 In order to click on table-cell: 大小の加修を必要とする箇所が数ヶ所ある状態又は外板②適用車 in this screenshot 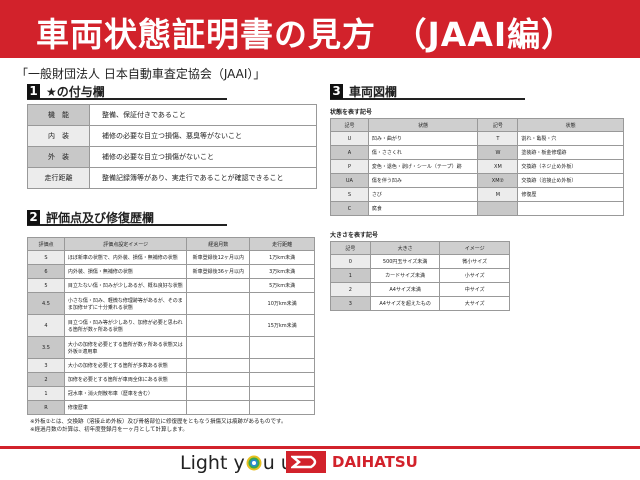, I will do `click(125, 347)`.